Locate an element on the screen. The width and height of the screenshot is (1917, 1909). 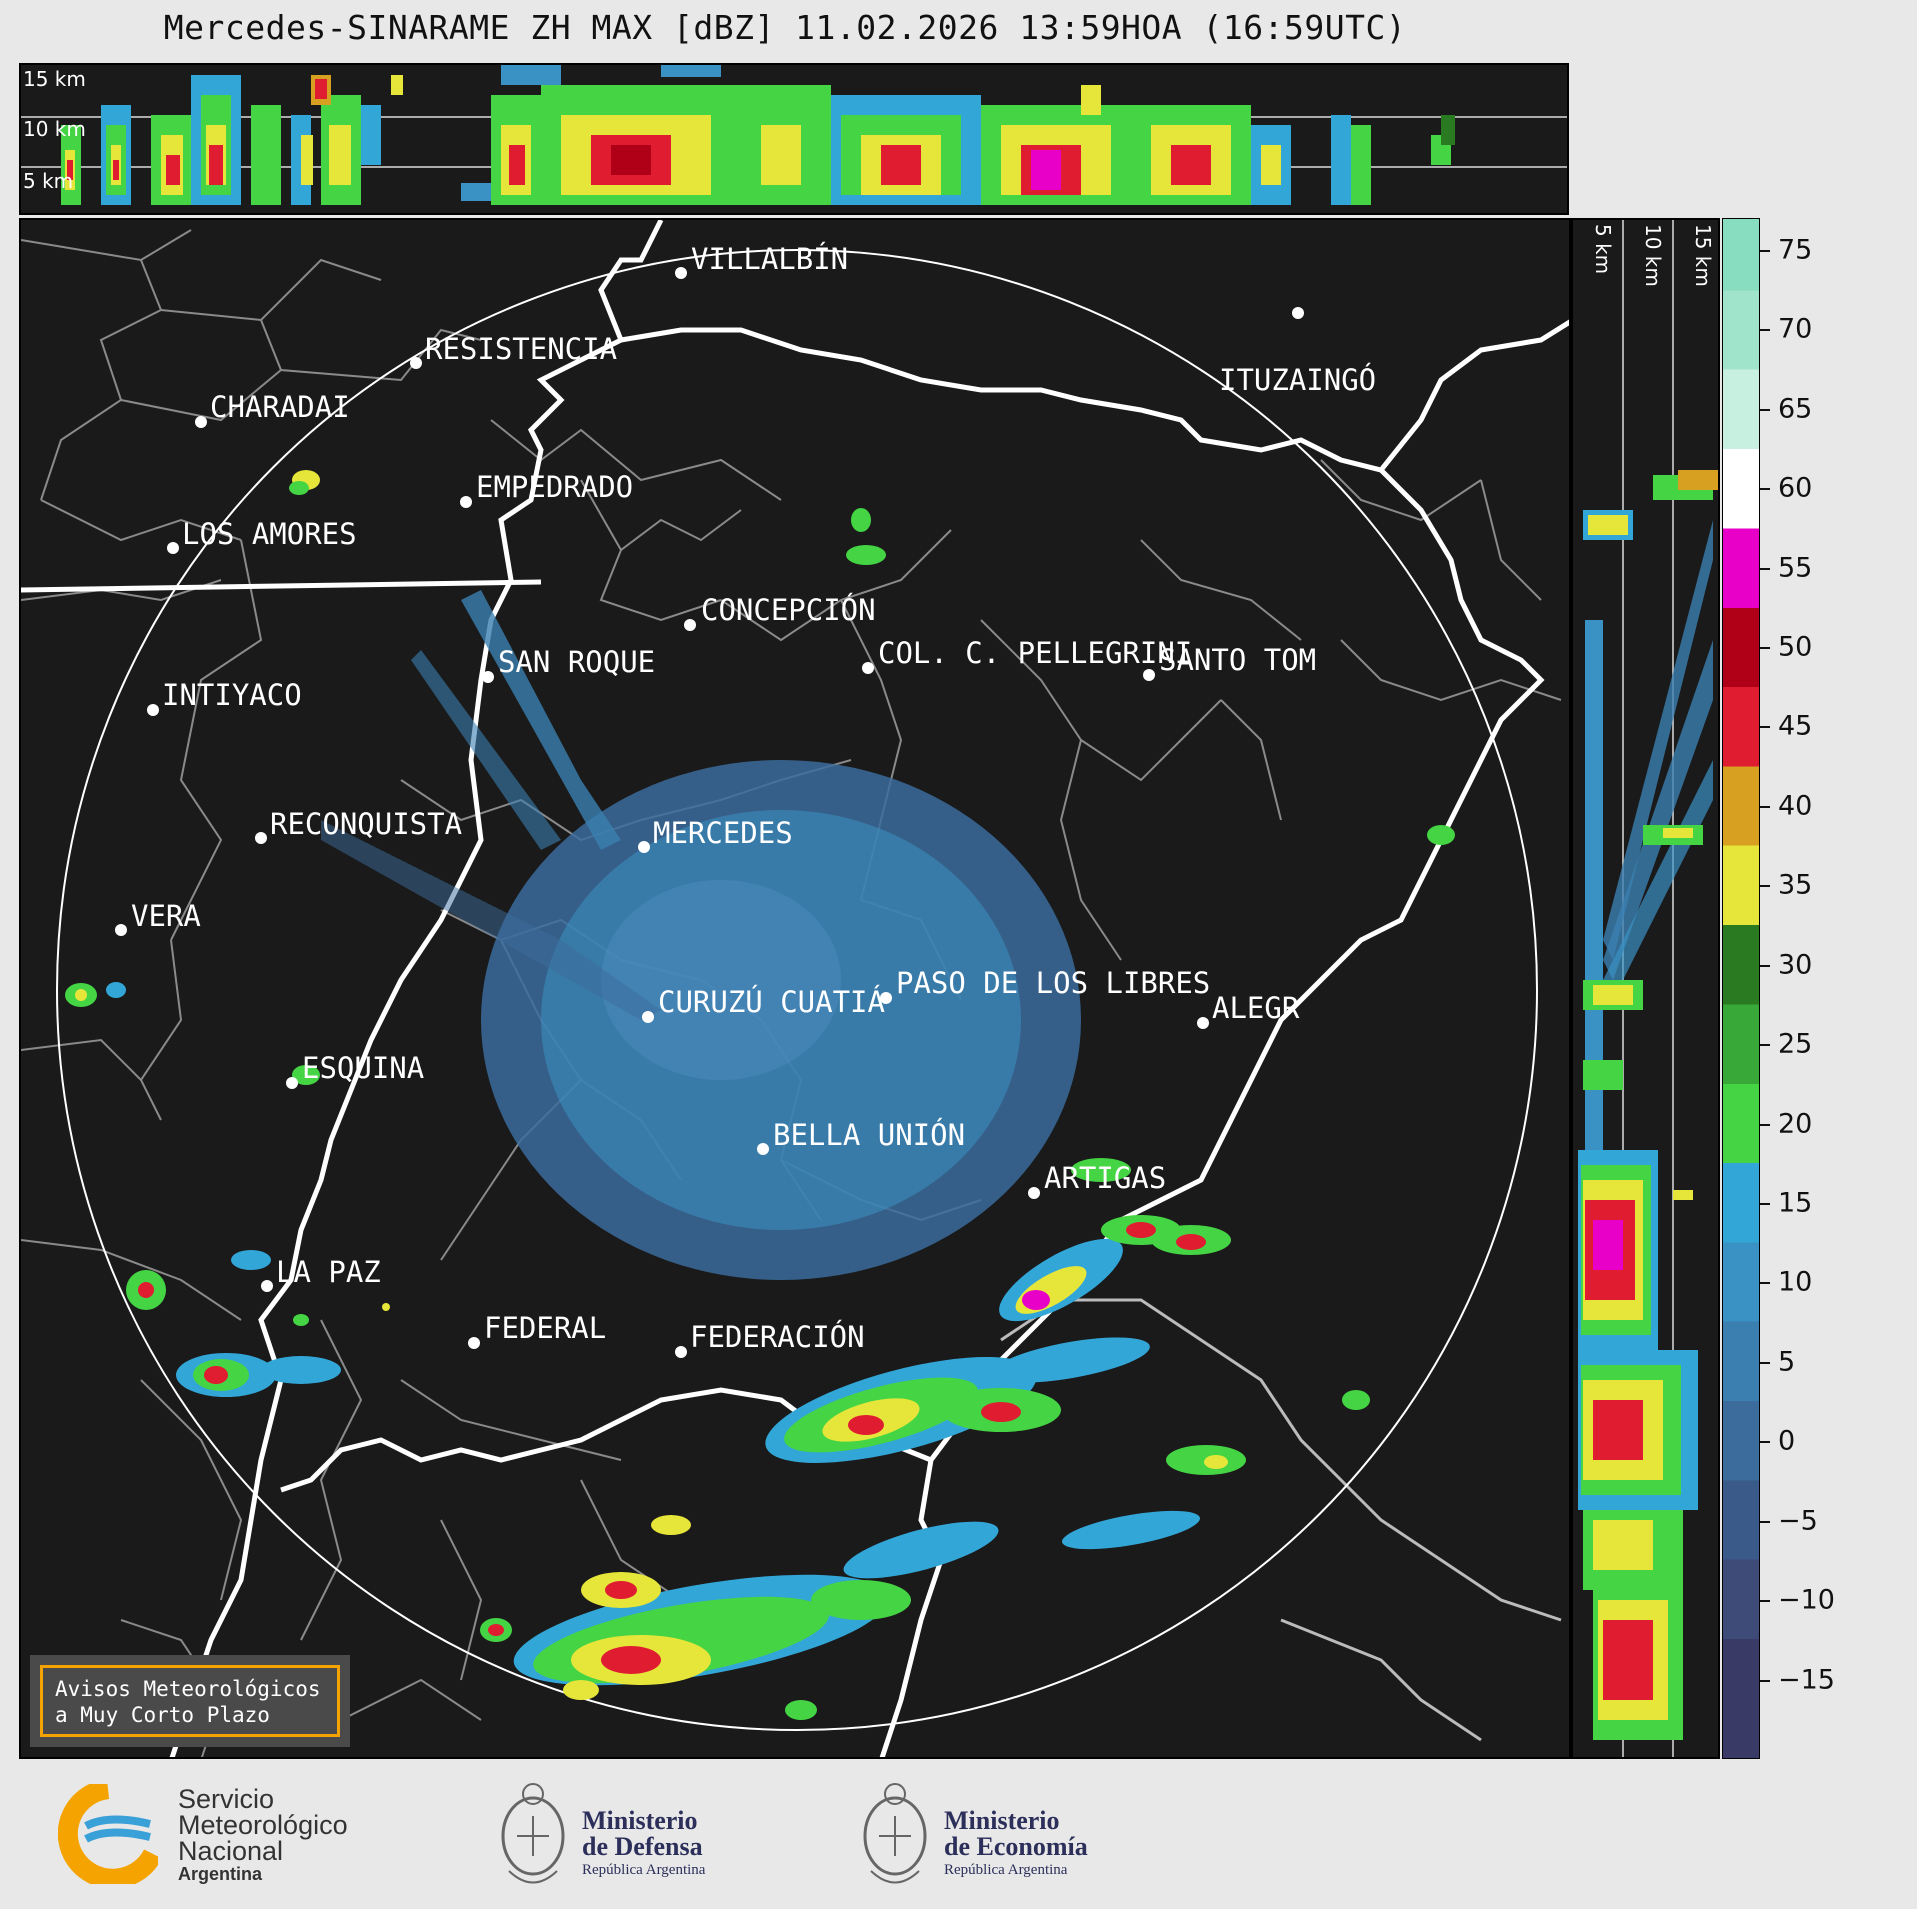
city-label-intiyaco: INTIYACO is located at coordinates (232, 695).